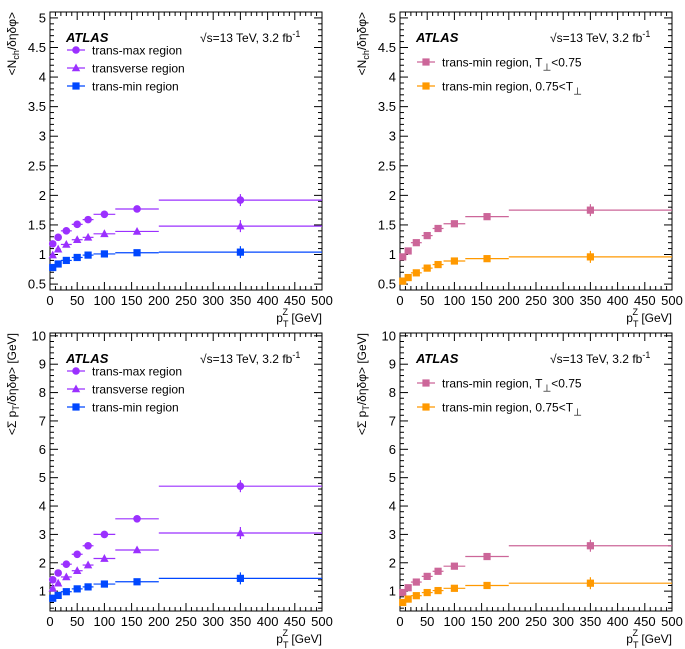 This screenshot has height=649, width=685. What do you see at coordinates (42, 562) in the screenshot?
I see `y-tick-label: 2` at bounding box center [42, 562].